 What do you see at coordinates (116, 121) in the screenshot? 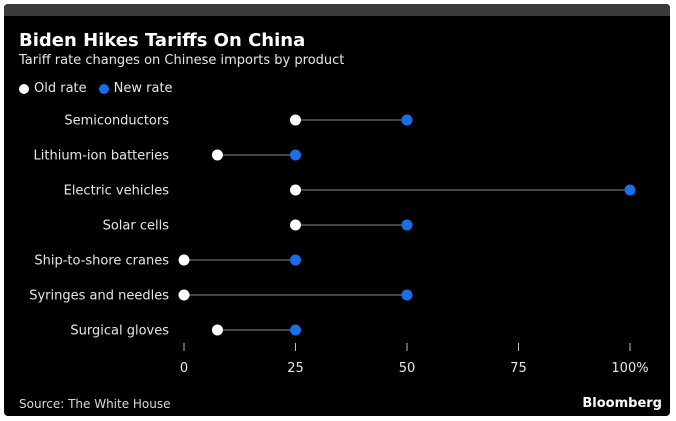
I see `category-label: Semiconductors` at bounding box center [116, 121].